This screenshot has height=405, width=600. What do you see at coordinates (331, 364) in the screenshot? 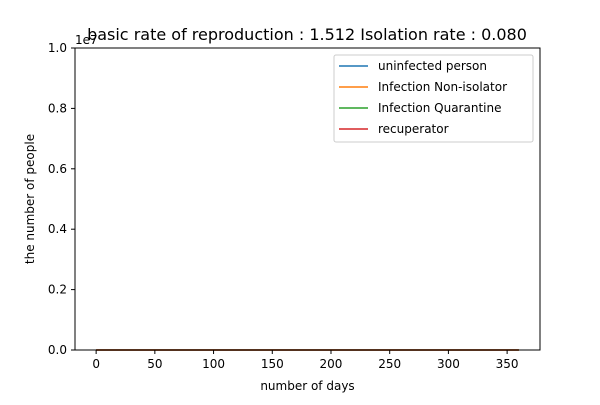
I see `x-tick-label: 200` at bounding box center [331, 364].